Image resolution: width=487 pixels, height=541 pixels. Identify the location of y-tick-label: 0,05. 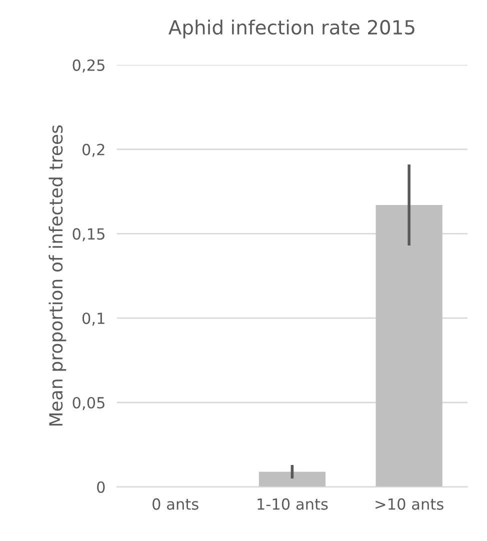
(88, 403).